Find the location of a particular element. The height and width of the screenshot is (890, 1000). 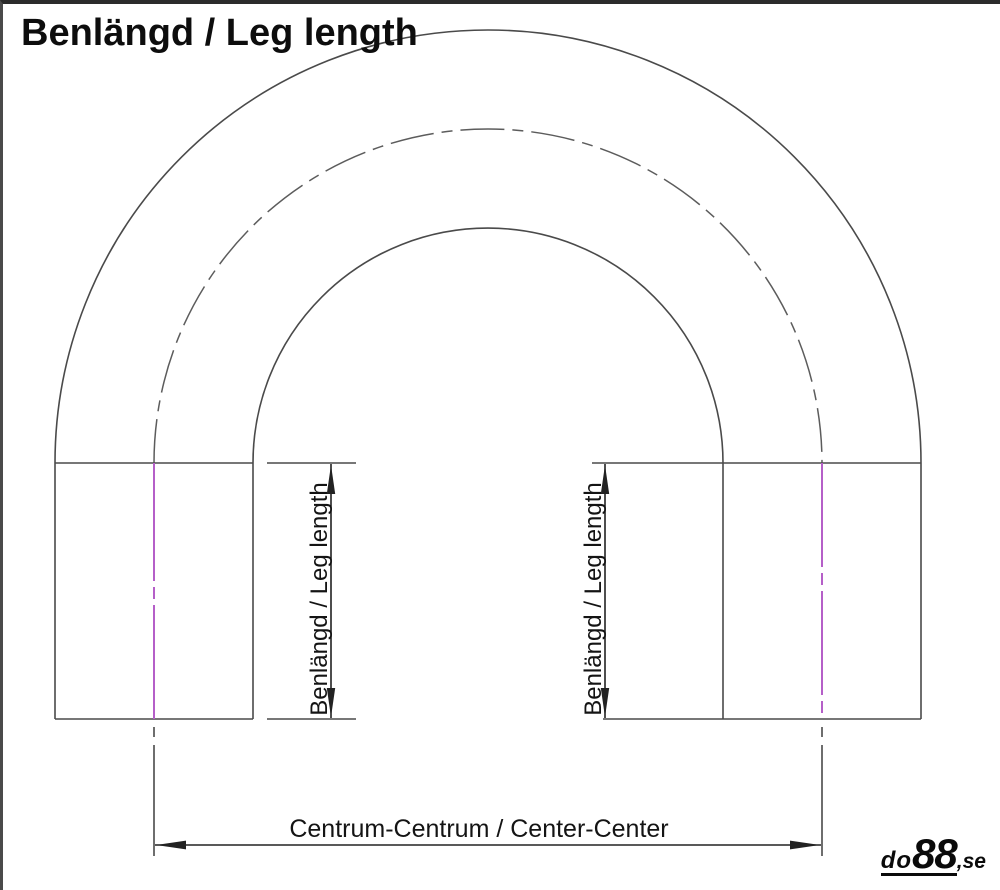

right-dimension-arrow-down is located at coordinates (605, 702).